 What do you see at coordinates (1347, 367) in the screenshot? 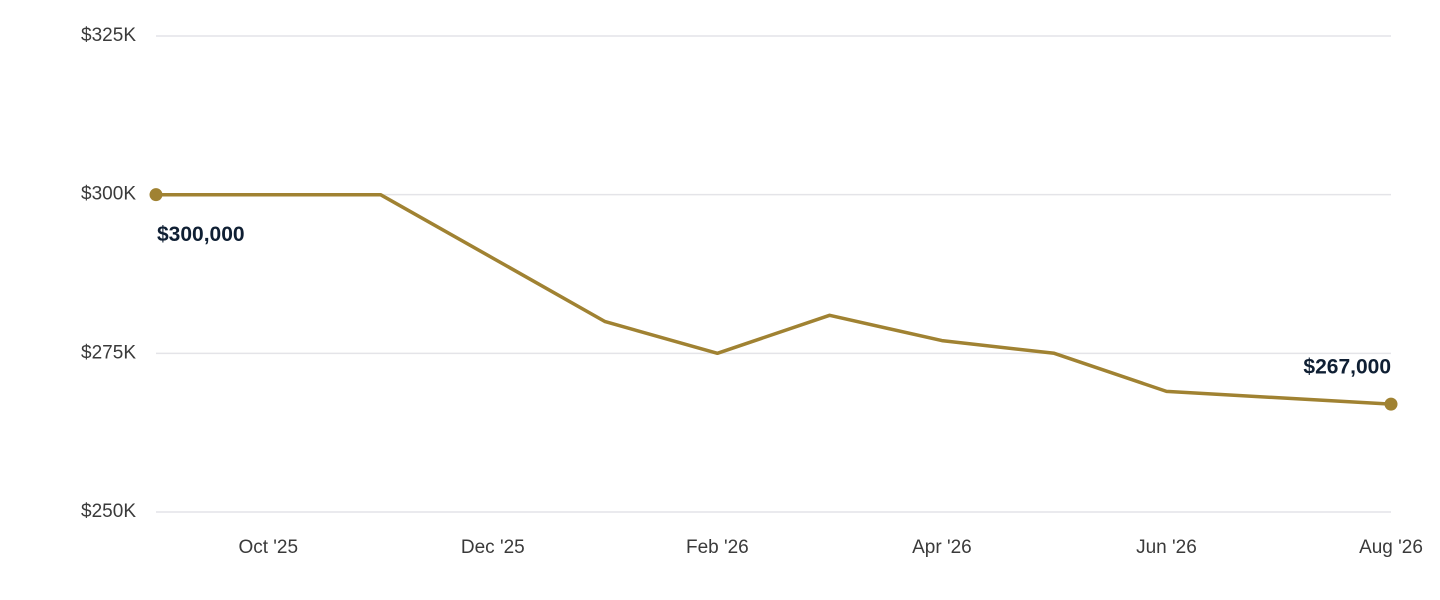
I see `value-label: $267,000` at bounding box center [1347, 367].